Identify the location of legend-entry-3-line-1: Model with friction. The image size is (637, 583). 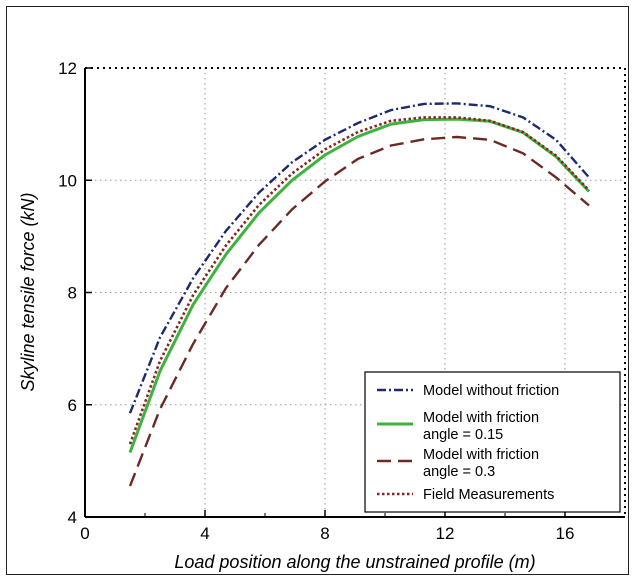
(481, 455).